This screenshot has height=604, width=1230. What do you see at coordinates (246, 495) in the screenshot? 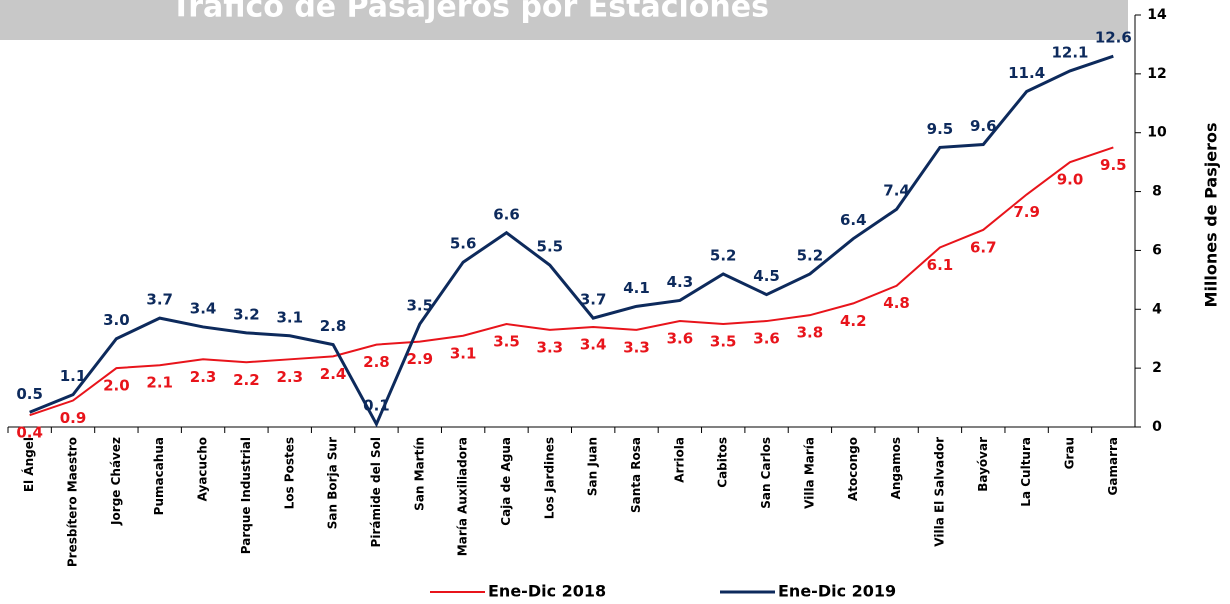
I see `x-tick-label: Parque Industrial` at bounding box center [246, 495].